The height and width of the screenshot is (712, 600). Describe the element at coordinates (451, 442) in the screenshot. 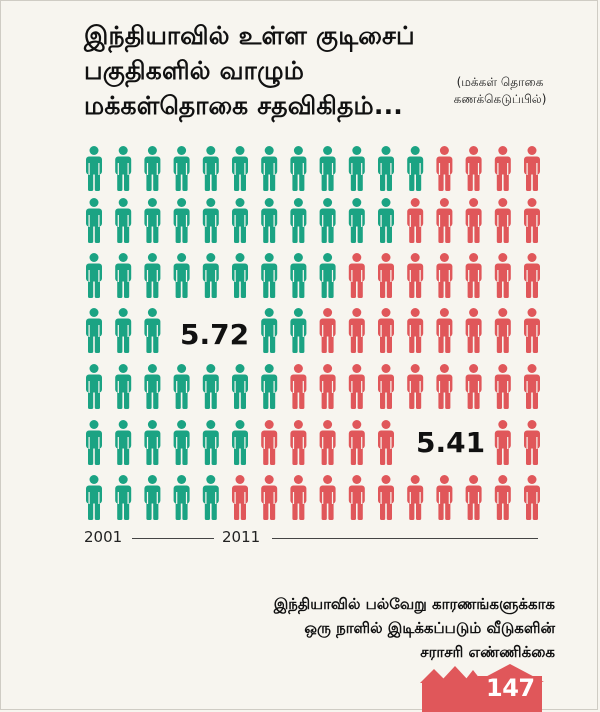

I see `value-label-2011: 5.41` at that location.